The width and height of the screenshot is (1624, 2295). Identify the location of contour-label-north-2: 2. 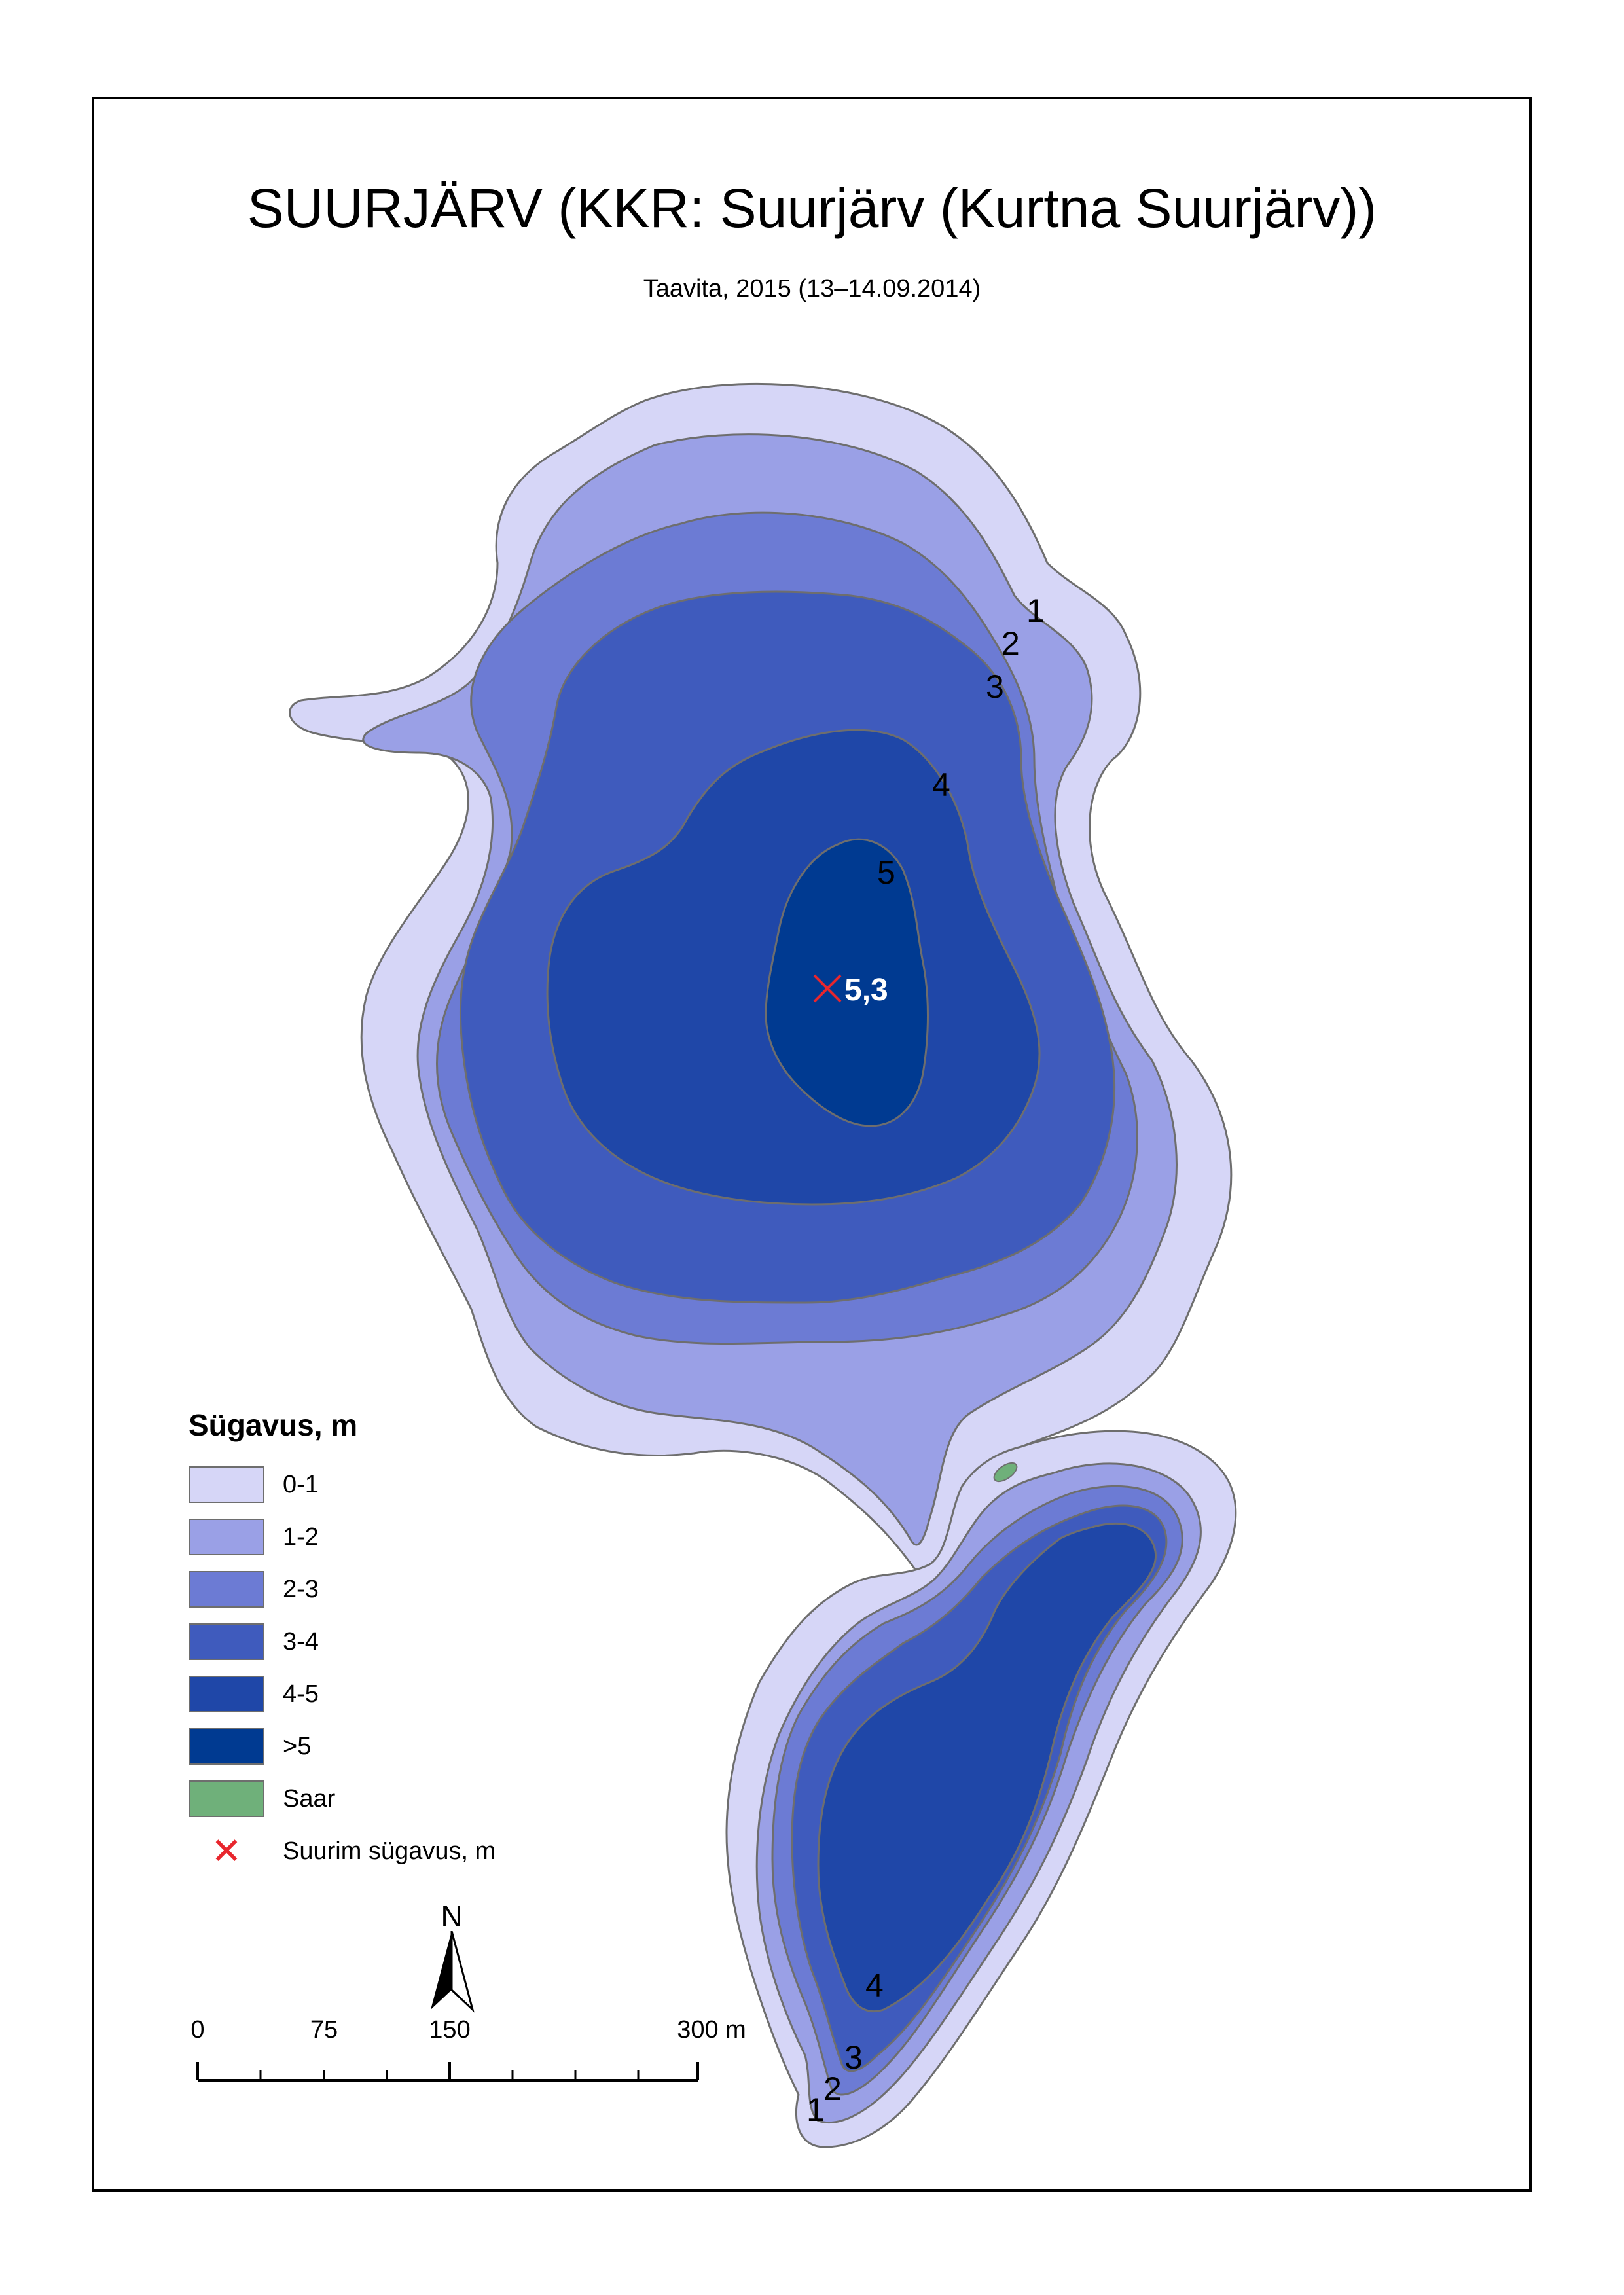
(1010, 644).